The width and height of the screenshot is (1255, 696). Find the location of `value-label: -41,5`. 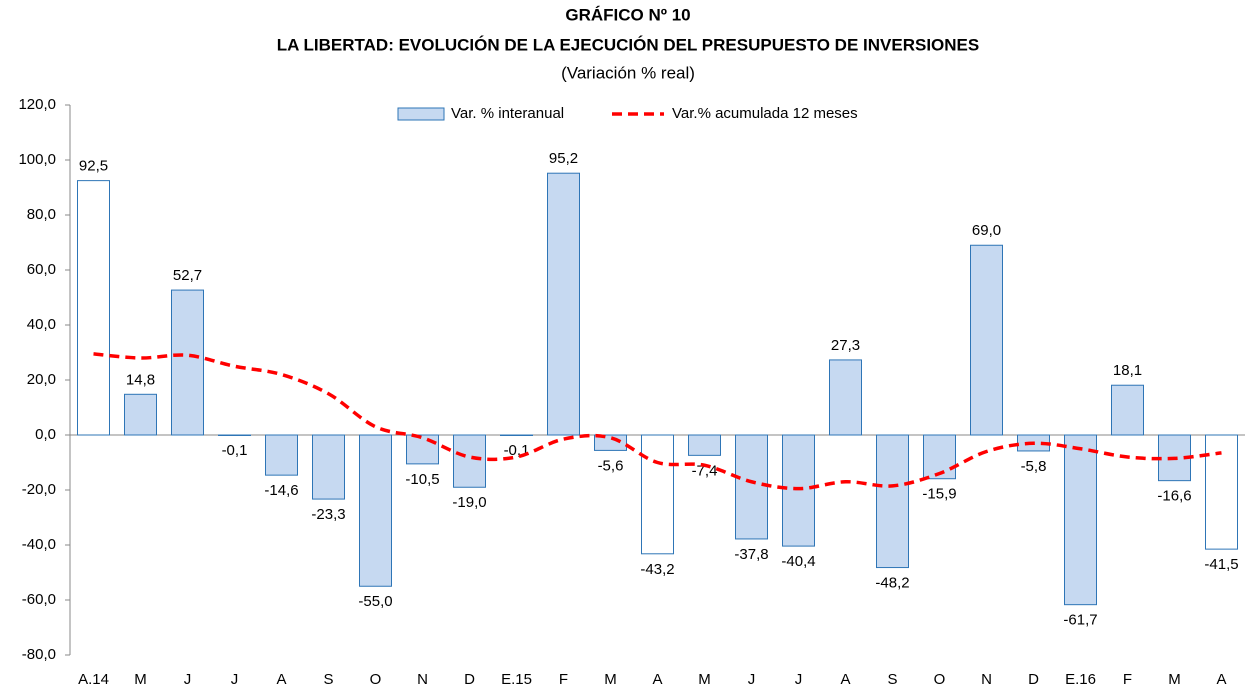

value-label: -41,5 is located at coordinates (1221, 564).